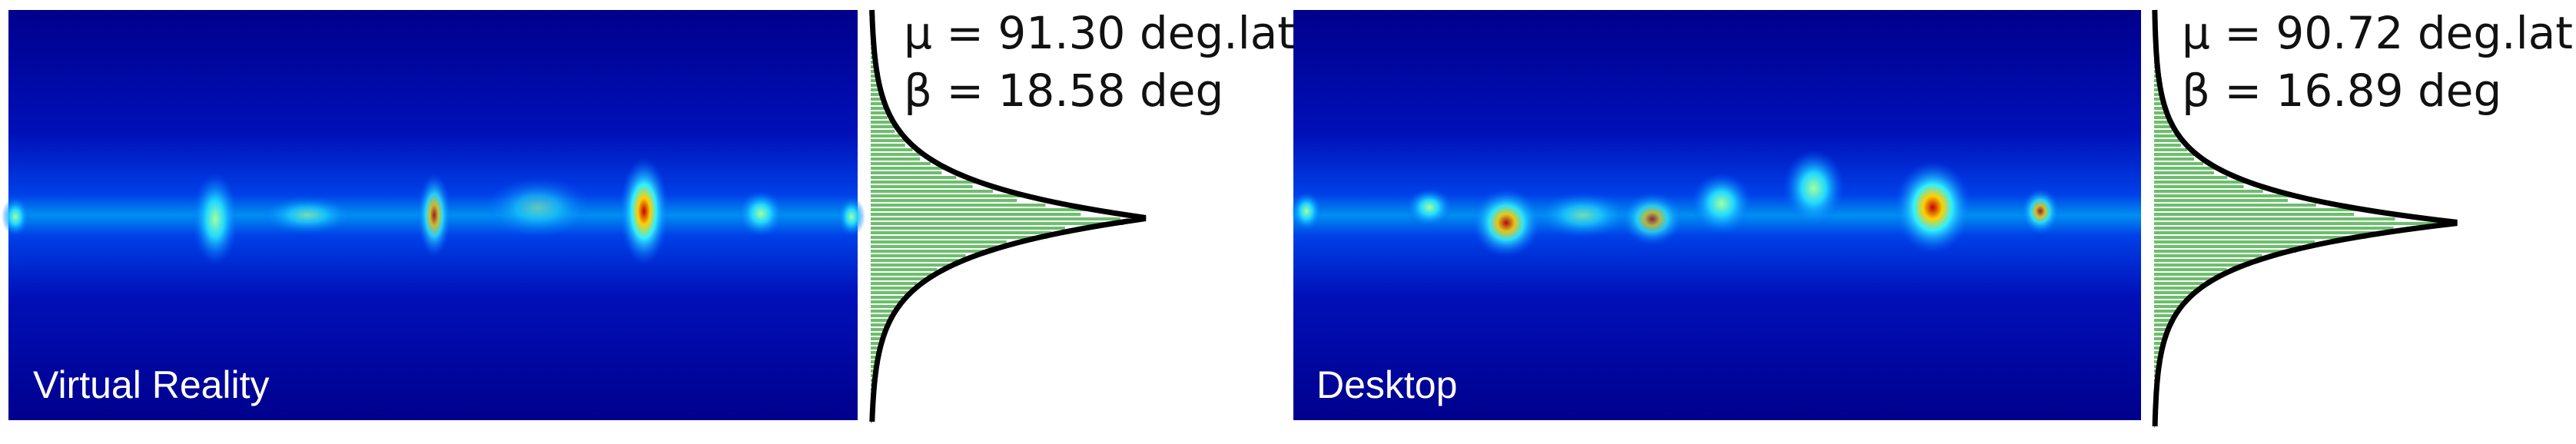 This screenshot has height=444, width=2576. Describe the element at coordinates (2341, 91) in the screenshot. I see `beta-text: β = 16.89 deg` at that location.